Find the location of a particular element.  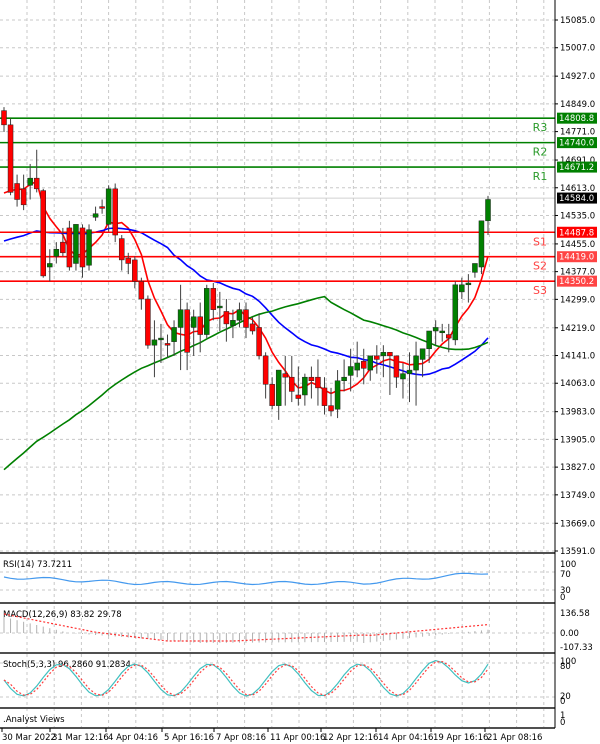

svg-text: 70 is located at coordinates (565, 575).